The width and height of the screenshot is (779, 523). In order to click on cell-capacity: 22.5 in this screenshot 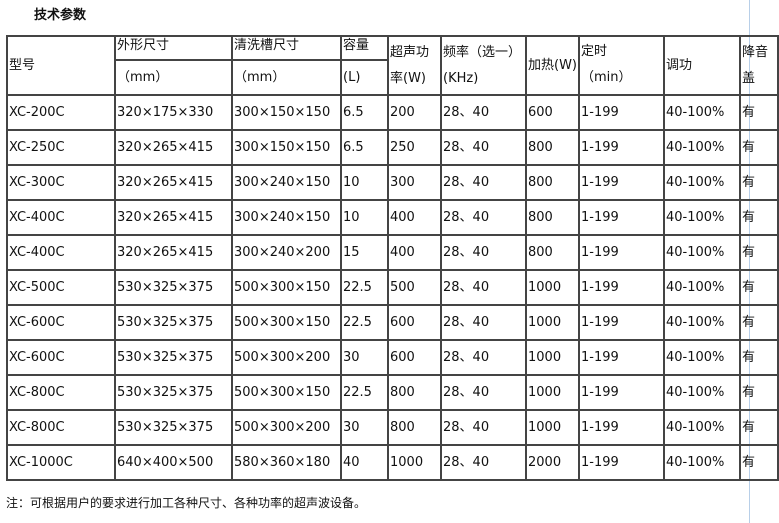, I will do `click(364, 322)`.